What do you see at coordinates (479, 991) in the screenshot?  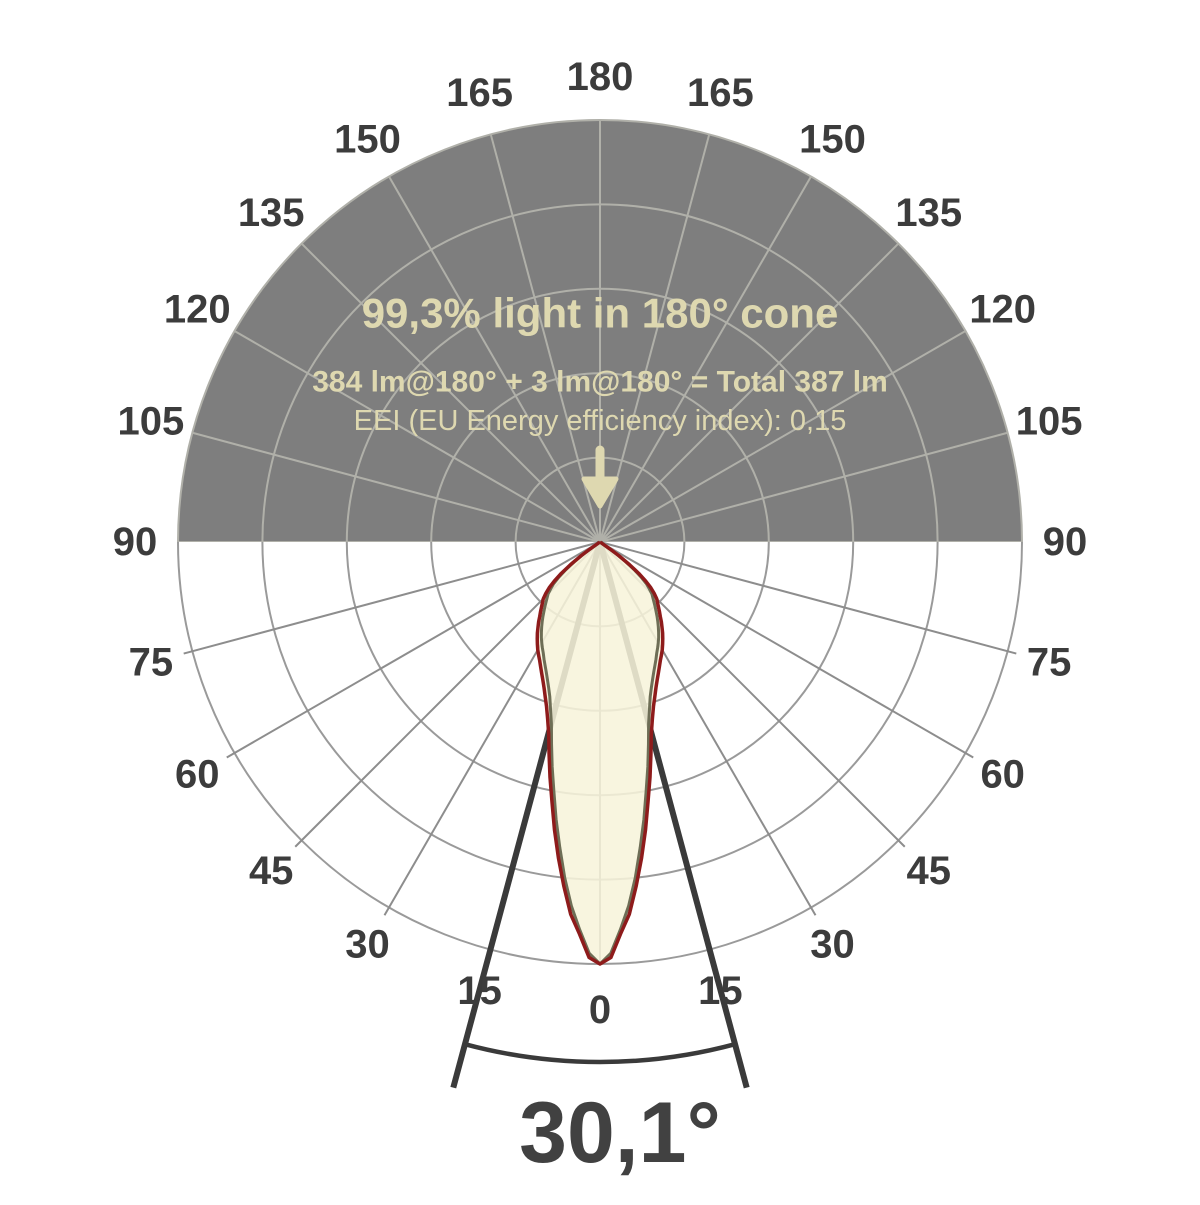 I see `angle-label-15-left: 15` at bounding box center [479, 991].